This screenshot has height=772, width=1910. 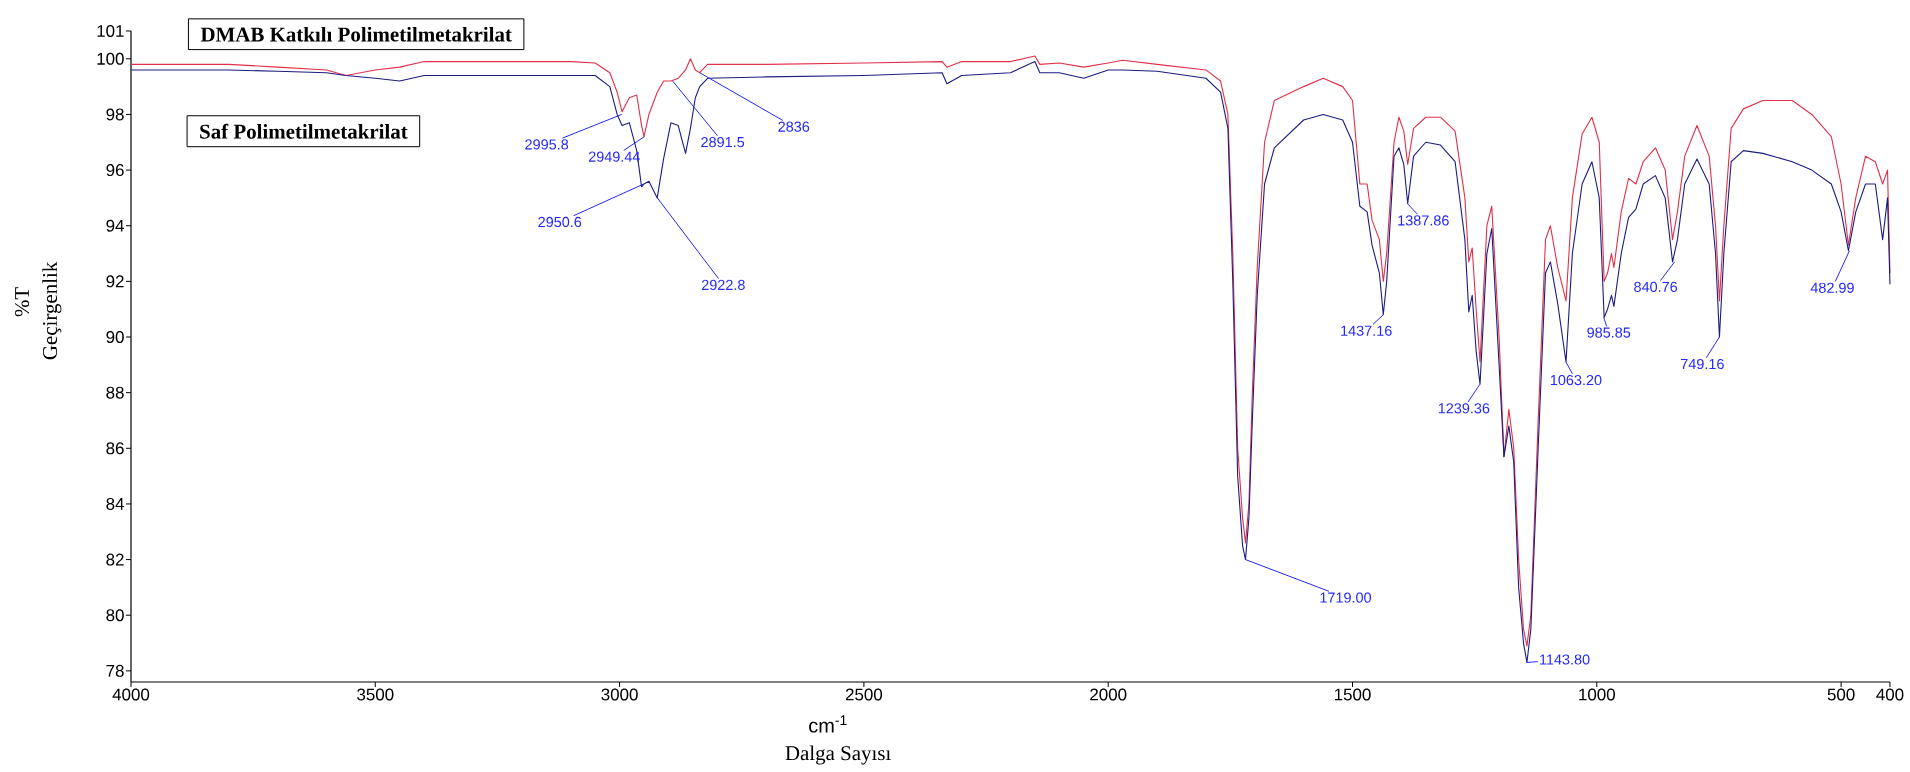 I want to click on x-tick-label: 500, so click(x=1841, y=694).